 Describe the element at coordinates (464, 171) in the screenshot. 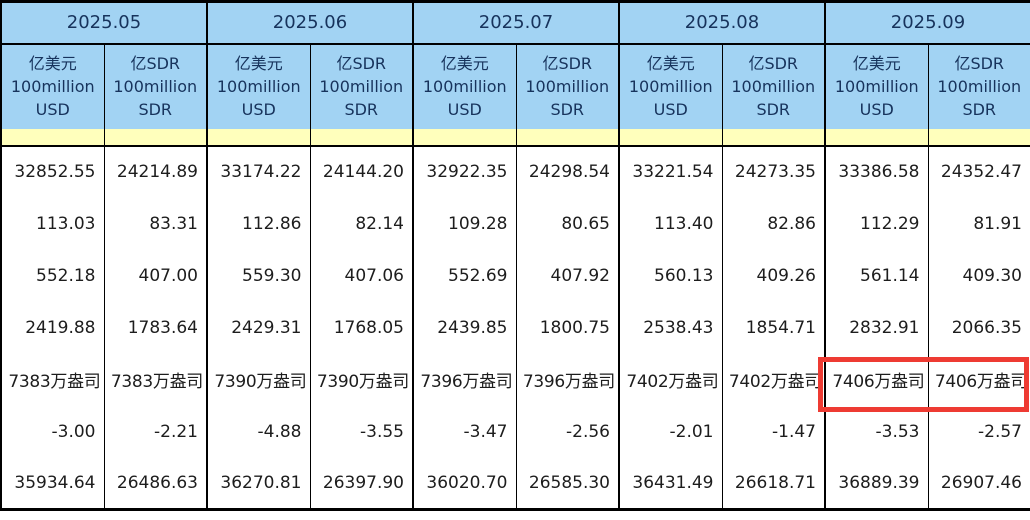

I see `data-cell: 32922.35` at that location.